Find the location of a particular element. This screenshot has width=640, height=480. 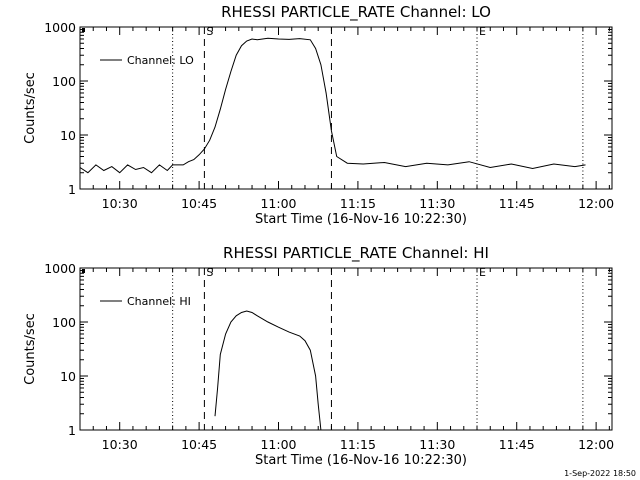

chart-title: RHESSI PARTICLE_RATE Channel: LO is located at coordinates (356, 12).